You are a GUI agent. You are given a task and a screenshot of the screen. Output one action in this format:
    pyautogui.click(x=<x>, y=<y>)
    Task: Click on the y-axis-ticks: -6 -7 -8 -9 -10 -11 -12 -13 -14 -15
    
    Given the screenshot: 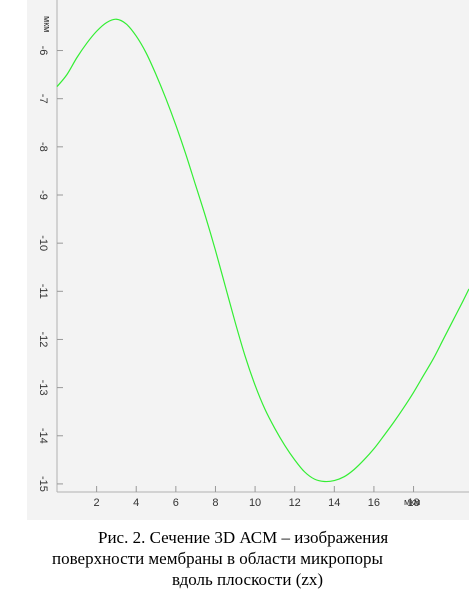 What is the action you would take?
    pyautogui.click(x=50, y=269)
    